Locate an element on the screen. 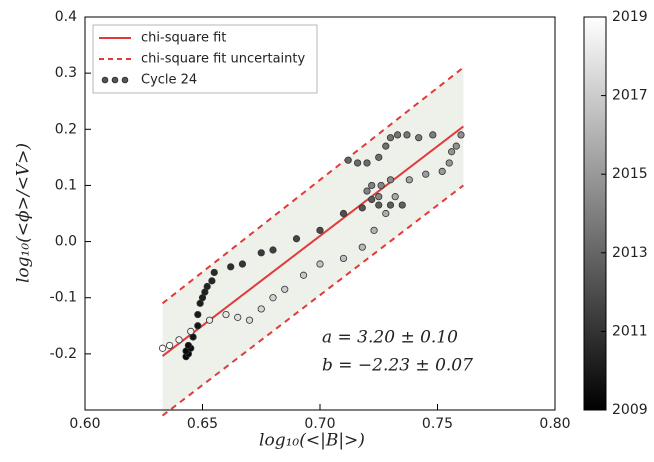 The height and width of the screenshot is (462, 654). annotation: a = 3.20 ± 0.10 is located at coordinates (390, 338).